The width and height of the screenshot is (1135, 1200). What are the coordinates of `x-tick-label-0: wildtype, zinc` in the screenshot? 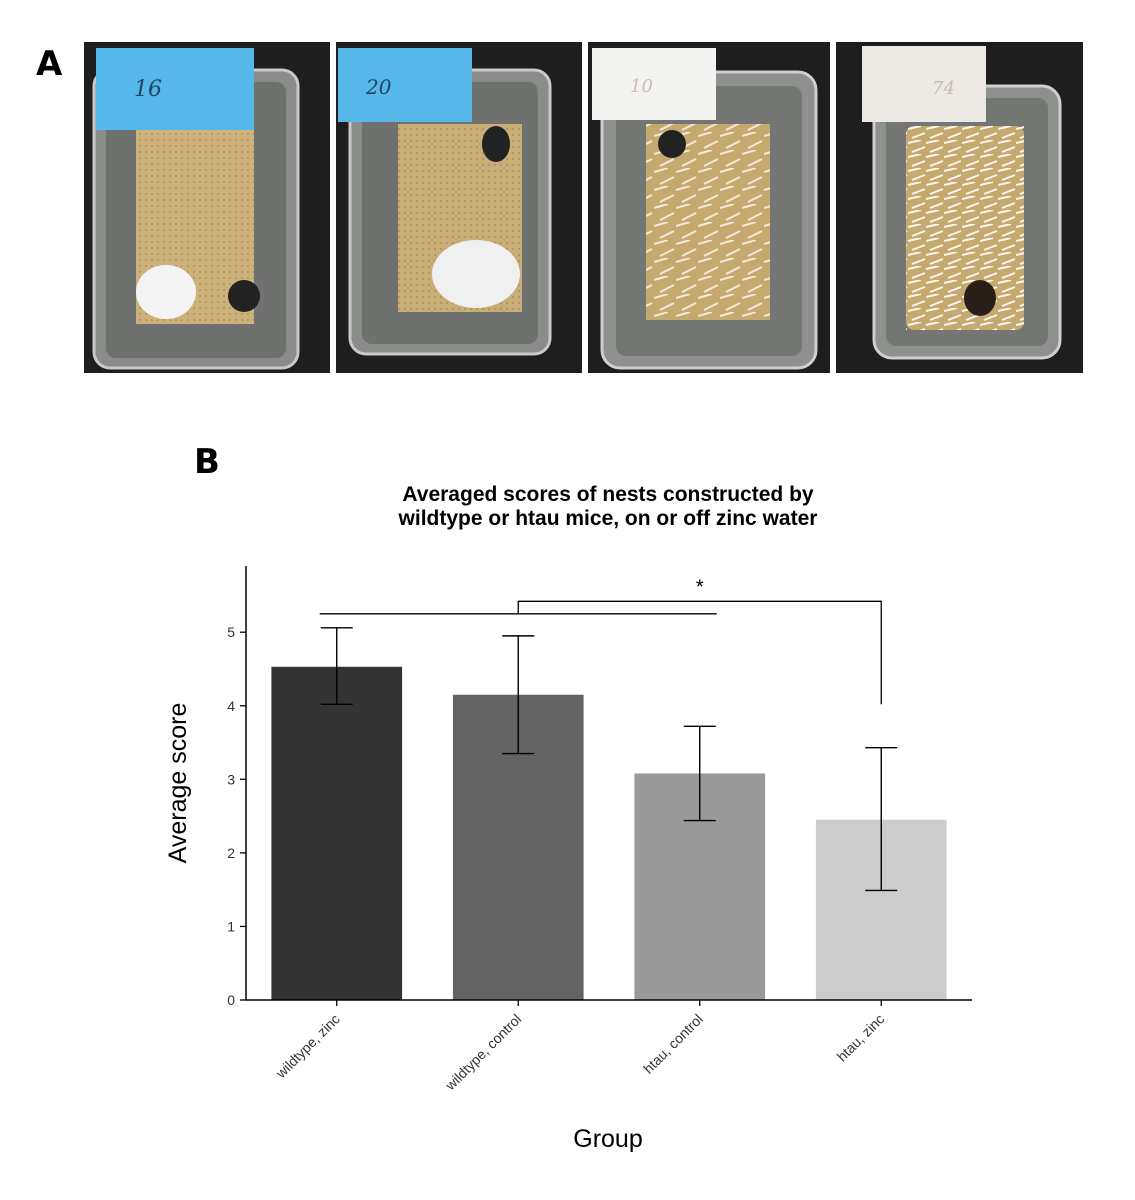 It's located at (307, 1046).